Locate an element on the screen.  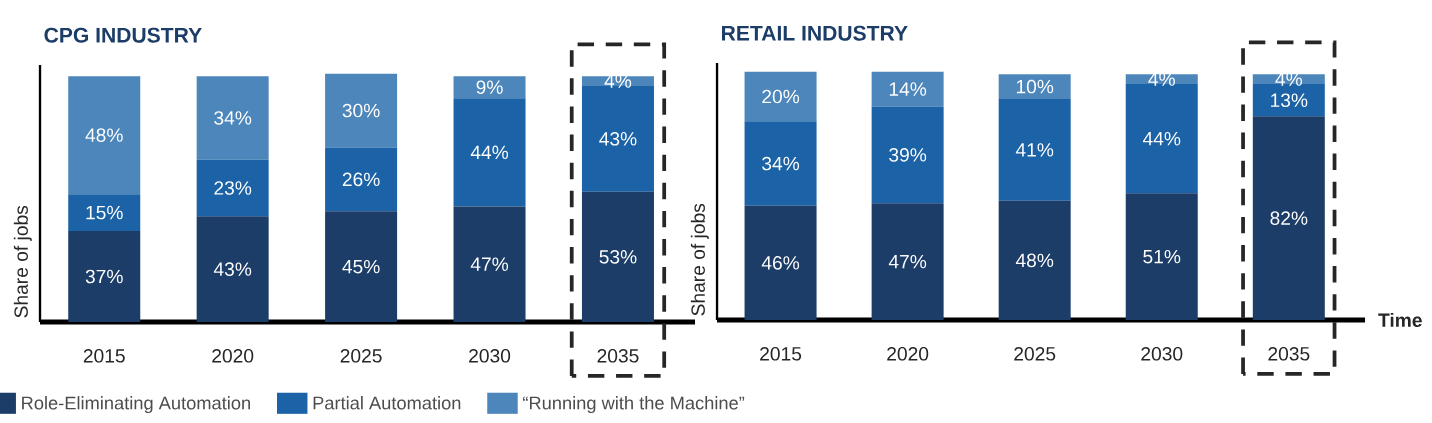
data-label: 46% is located at coordinates (780, 263).